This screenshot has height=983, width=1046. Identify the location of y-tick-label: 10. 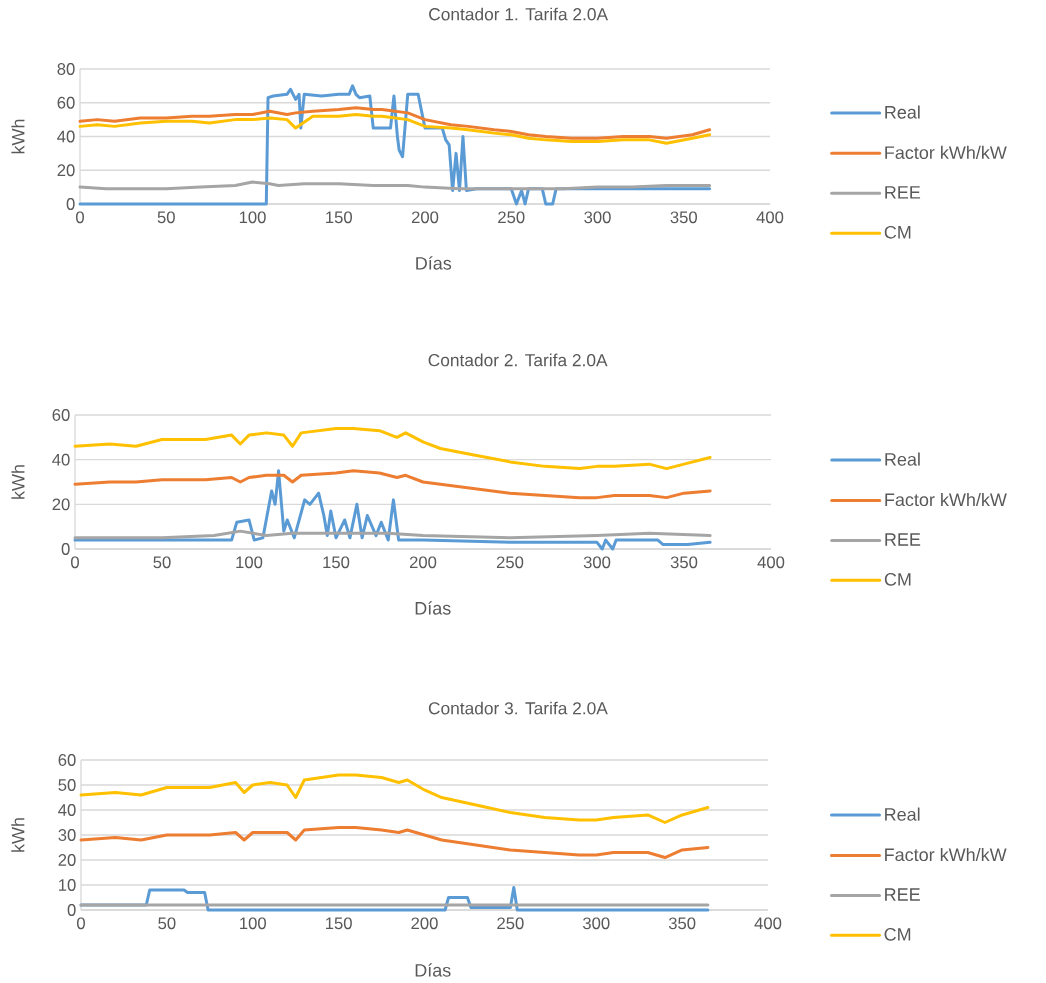
(67, 885).